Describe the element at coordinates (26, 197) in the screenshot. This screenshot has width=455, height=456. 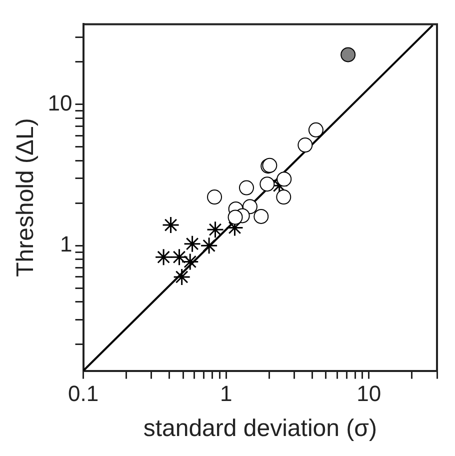
I see `y-axis-title: Threshold (ΔL)` at that location.